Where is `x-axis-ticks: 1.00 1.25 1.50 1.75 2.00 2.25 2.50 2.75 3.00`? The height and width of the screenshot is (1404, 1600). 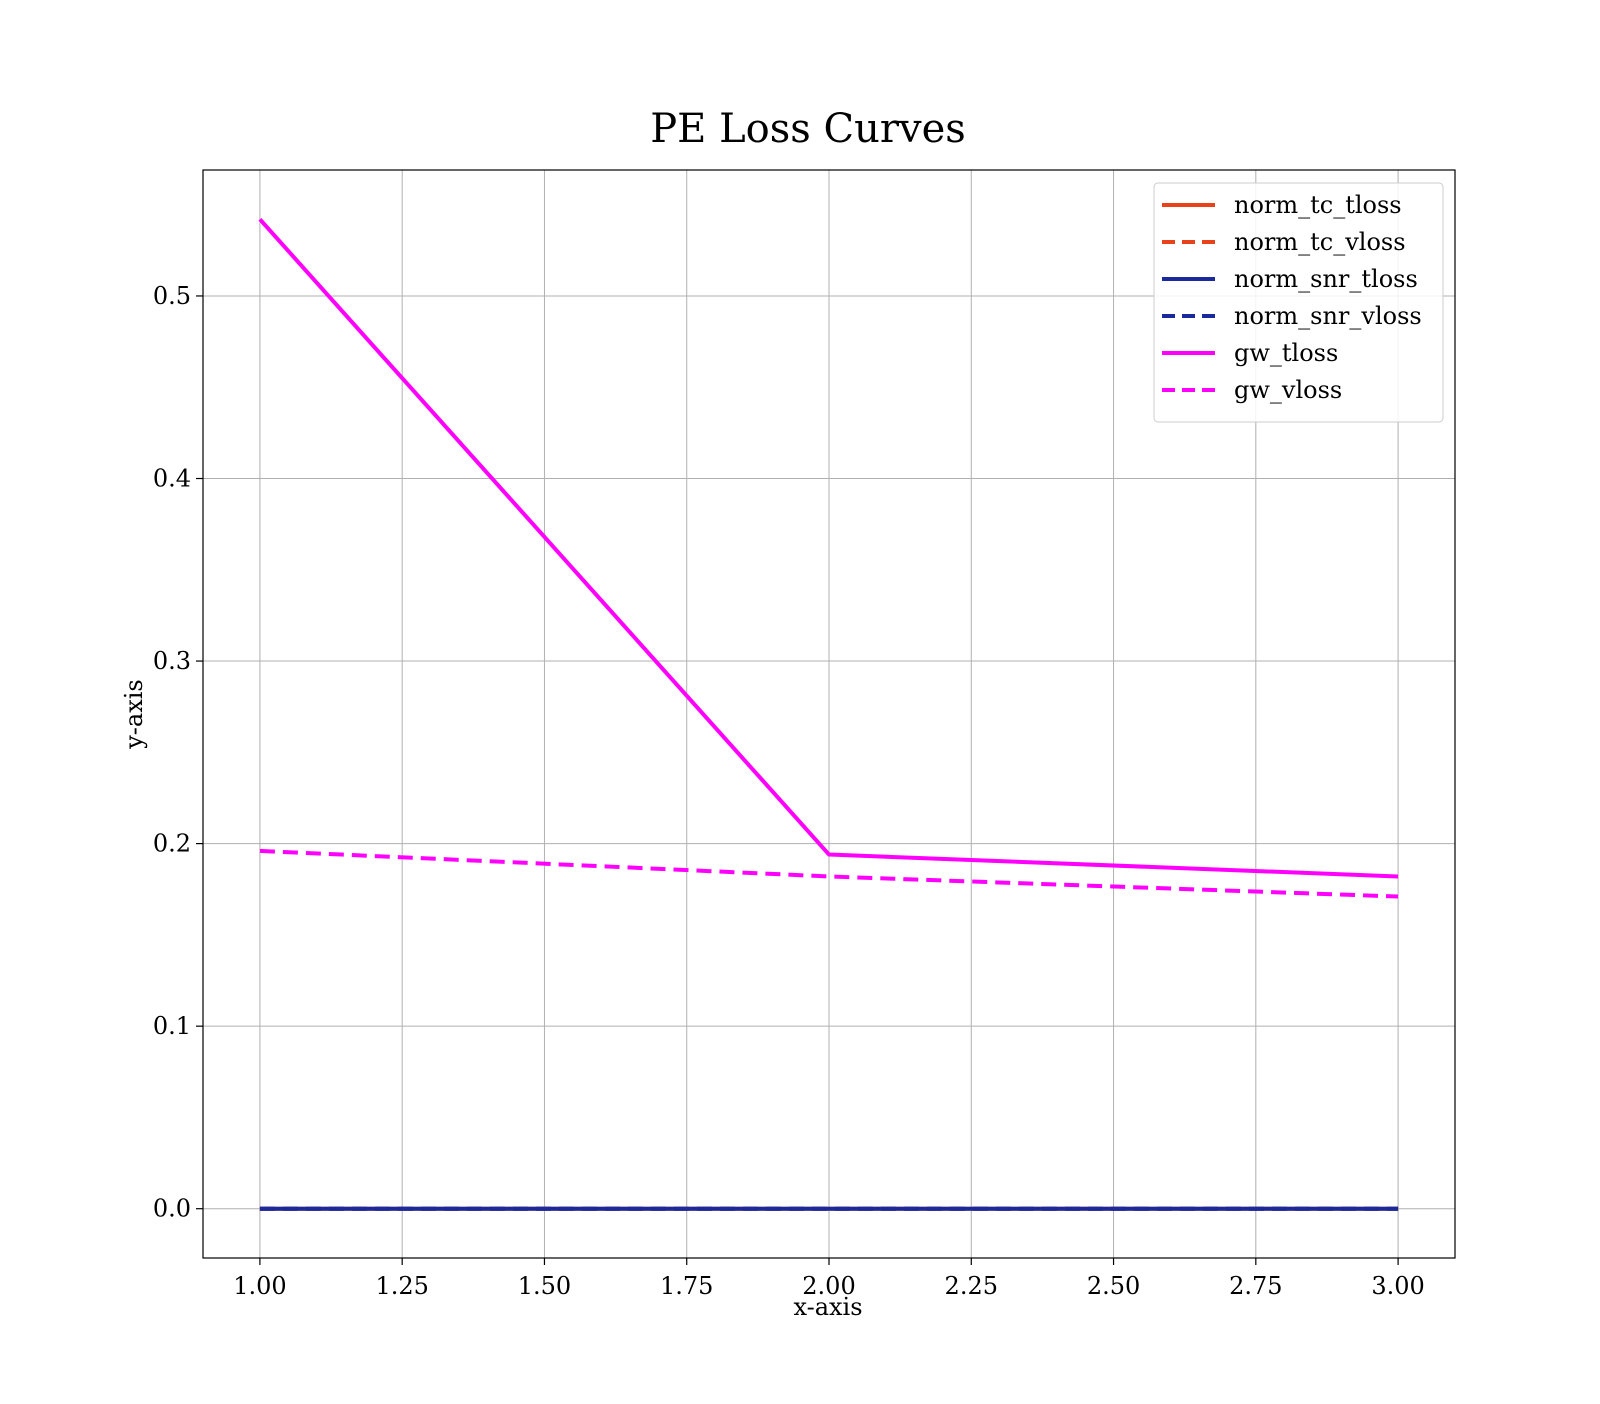
x-axis-ticks: 1.00 1.25 1.50 1.75 2.00 2.25 2.50 2.75 3.00 is located at coordinates (829, 1279).